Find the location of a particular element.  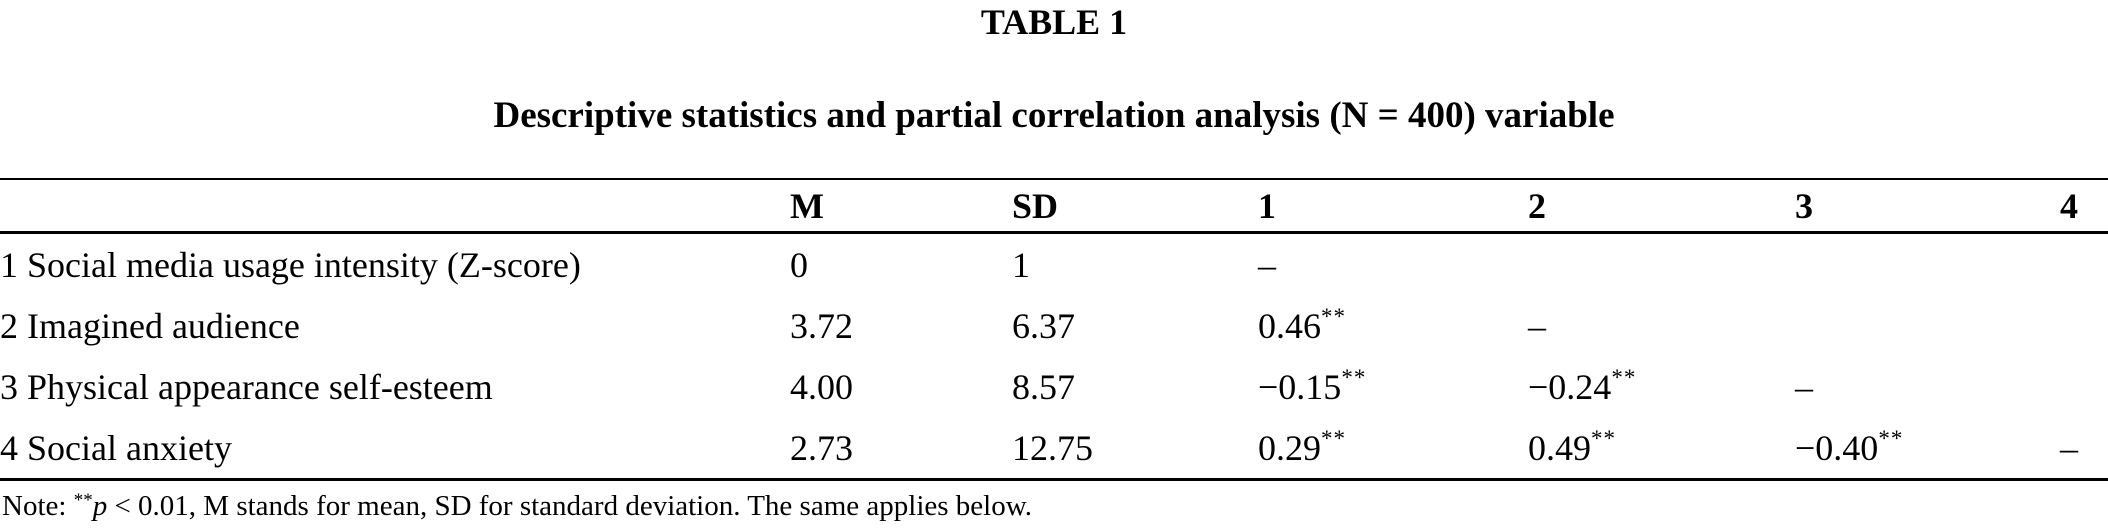

row-label: 1 Social media usage intensity (Z-score) is located at coordinates (290, 264).